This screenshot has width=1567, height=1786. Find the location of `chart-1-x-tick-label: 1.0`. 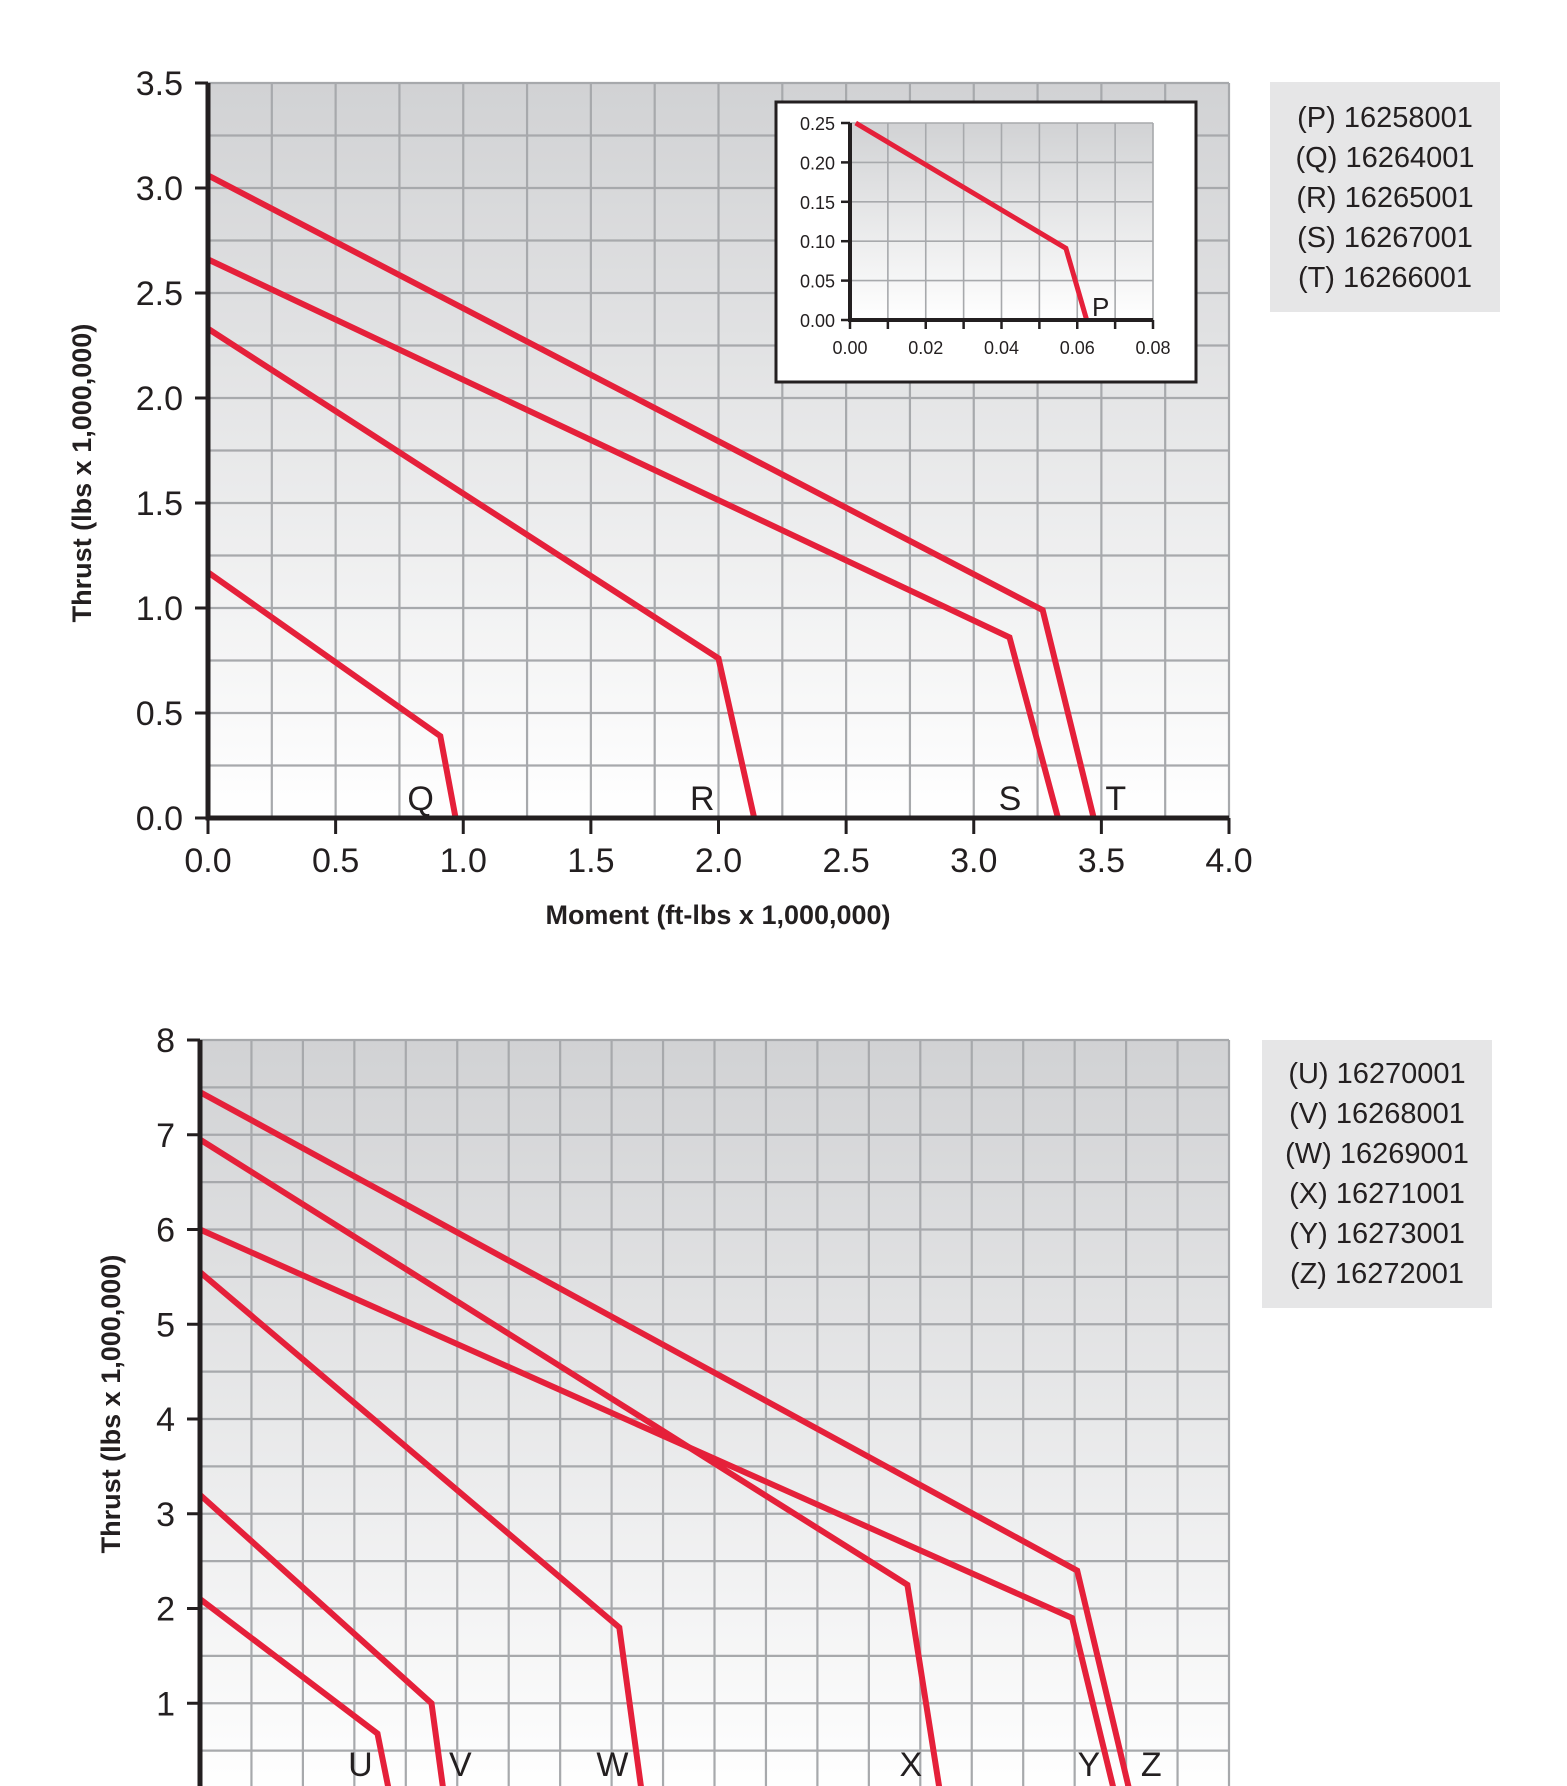

chart-1-x-tick-label: 1.0 is located at coordinates (463, 861).